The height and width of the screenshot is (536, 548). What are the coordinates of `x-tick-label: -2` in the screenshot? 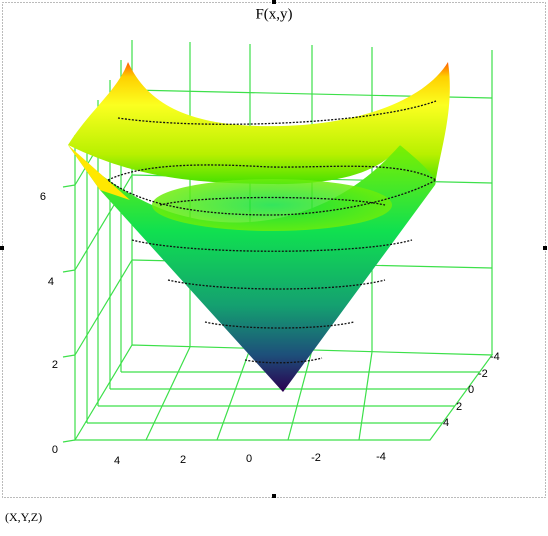 It's located at (316, 458).